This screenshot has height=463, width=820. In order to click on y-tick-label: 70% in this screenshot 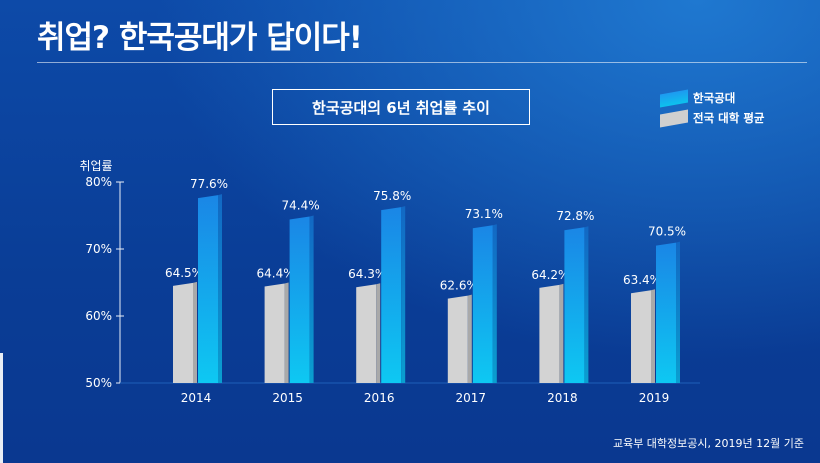, I will do `click(98, 249)`.